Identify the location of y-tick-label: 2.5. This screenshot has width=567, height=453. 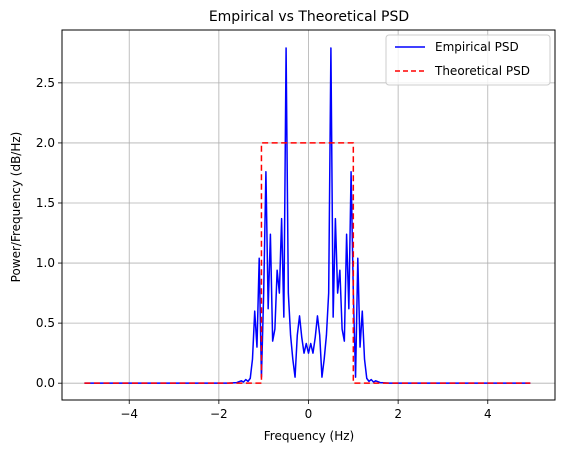
(45, 83).